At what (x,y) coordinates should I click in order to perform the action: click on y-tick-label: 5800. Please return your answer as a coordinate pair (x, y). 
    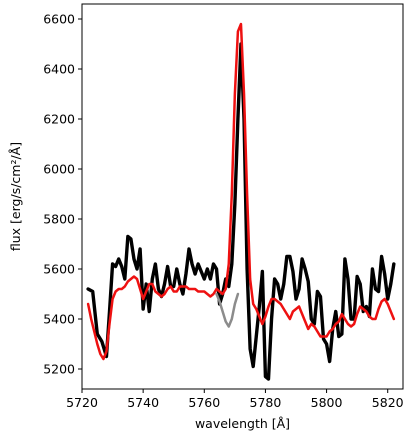
    Looking at the image, I should click on (59, 219).